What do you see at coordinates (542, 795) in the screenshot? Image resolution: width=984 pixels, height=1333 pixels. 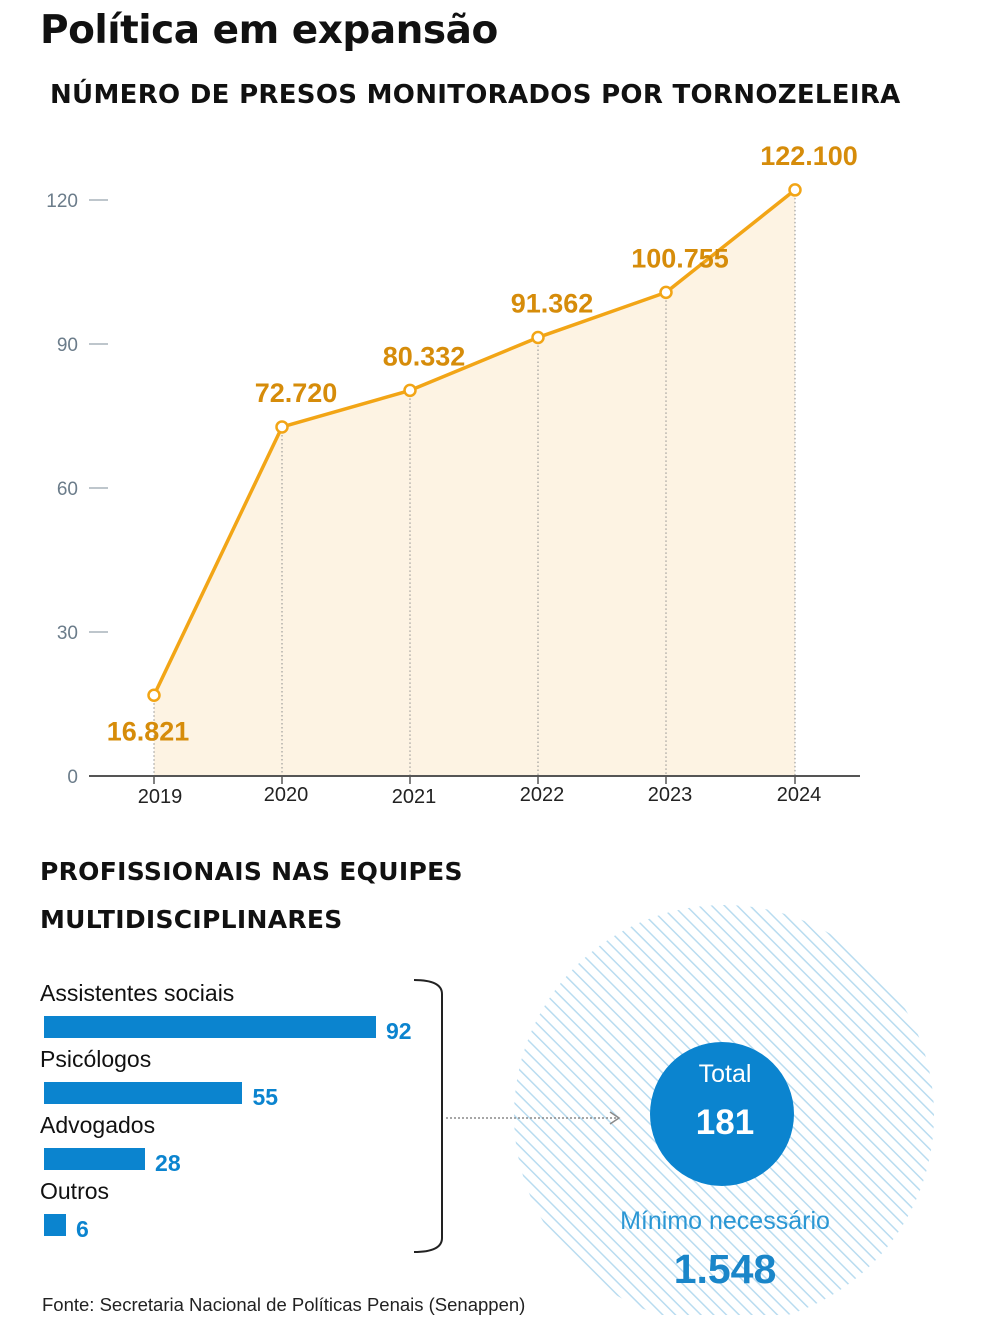 I see `x-tick-label: 2022` at bounding box center [542, 795].